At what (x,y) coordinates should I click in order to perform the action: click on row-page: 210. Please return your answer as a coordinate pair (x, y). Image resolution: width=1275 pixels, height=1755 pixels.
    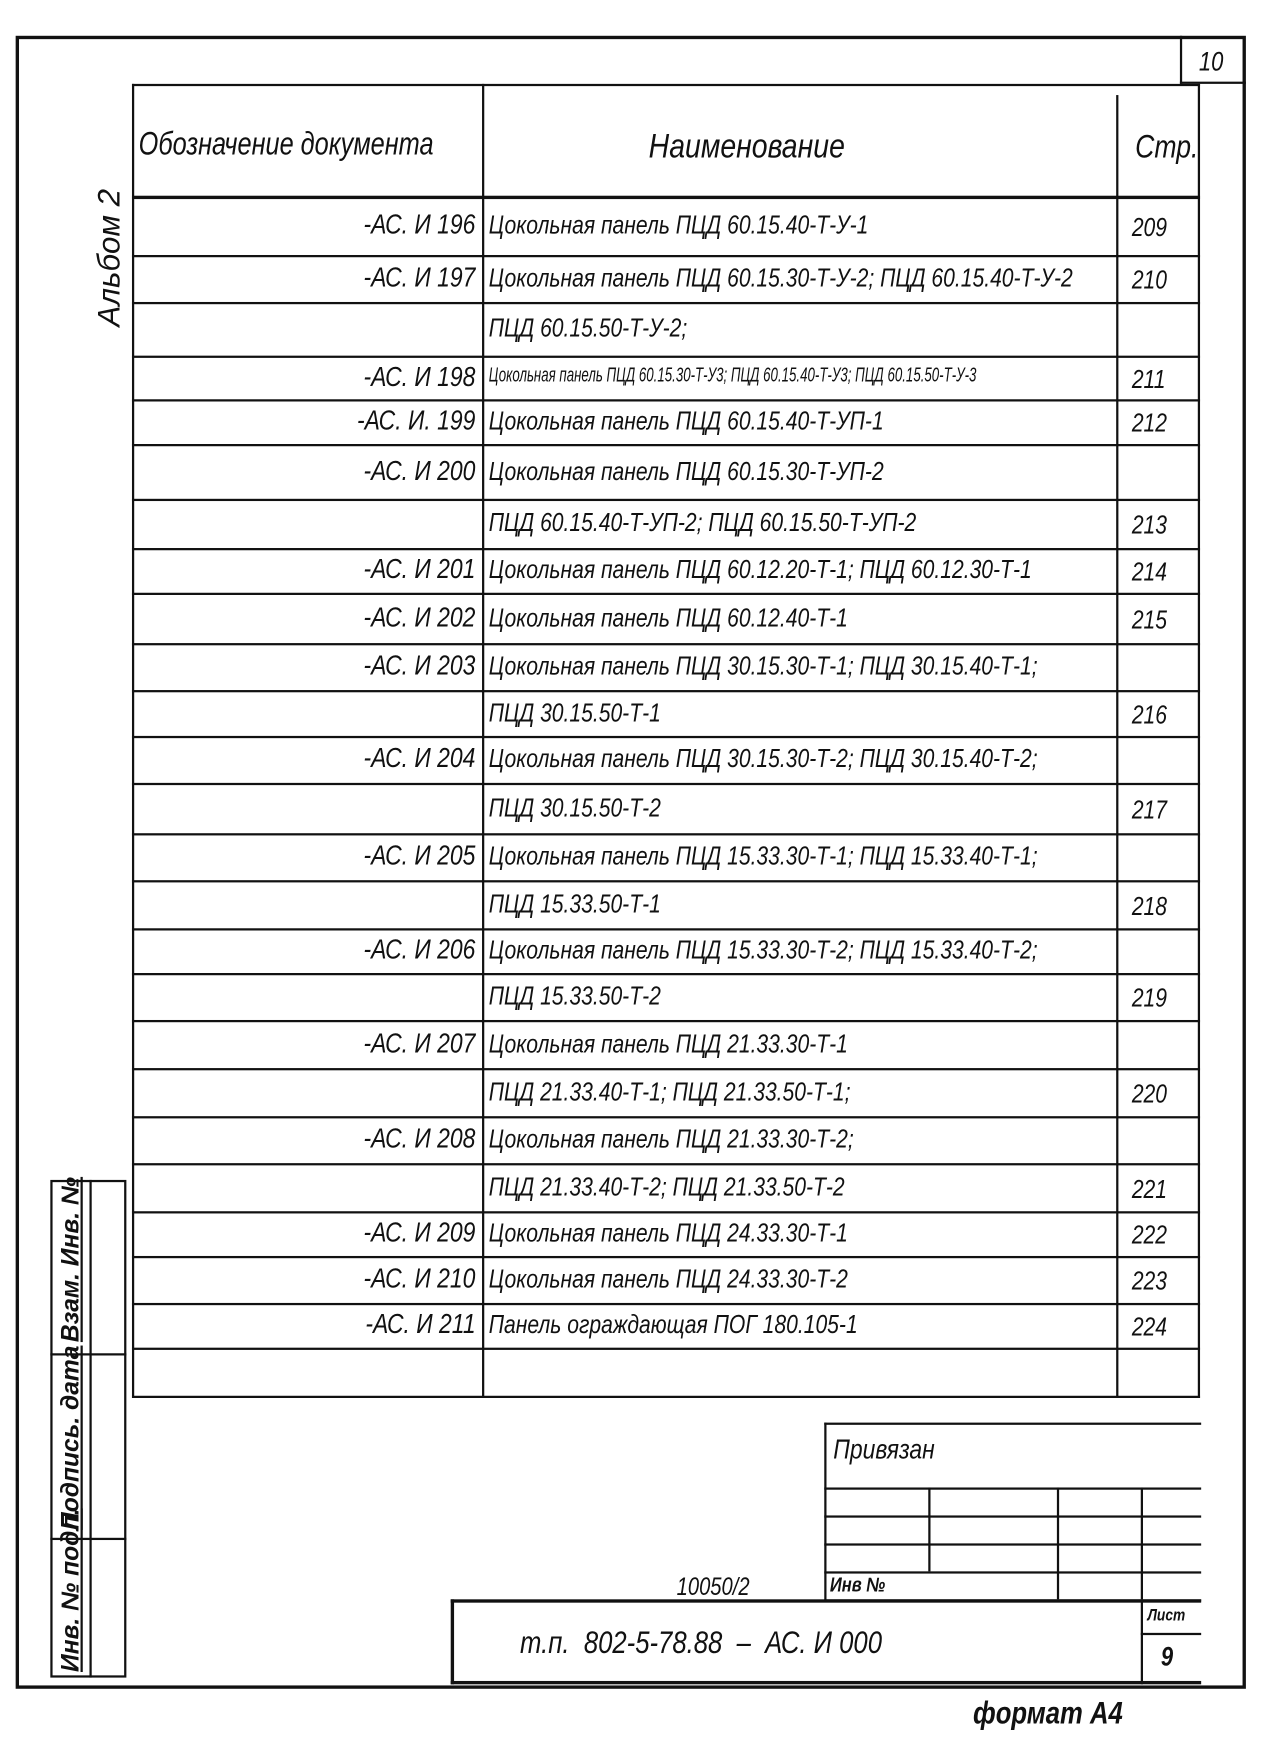
    Looking at the image, I should click on (1149, 280).